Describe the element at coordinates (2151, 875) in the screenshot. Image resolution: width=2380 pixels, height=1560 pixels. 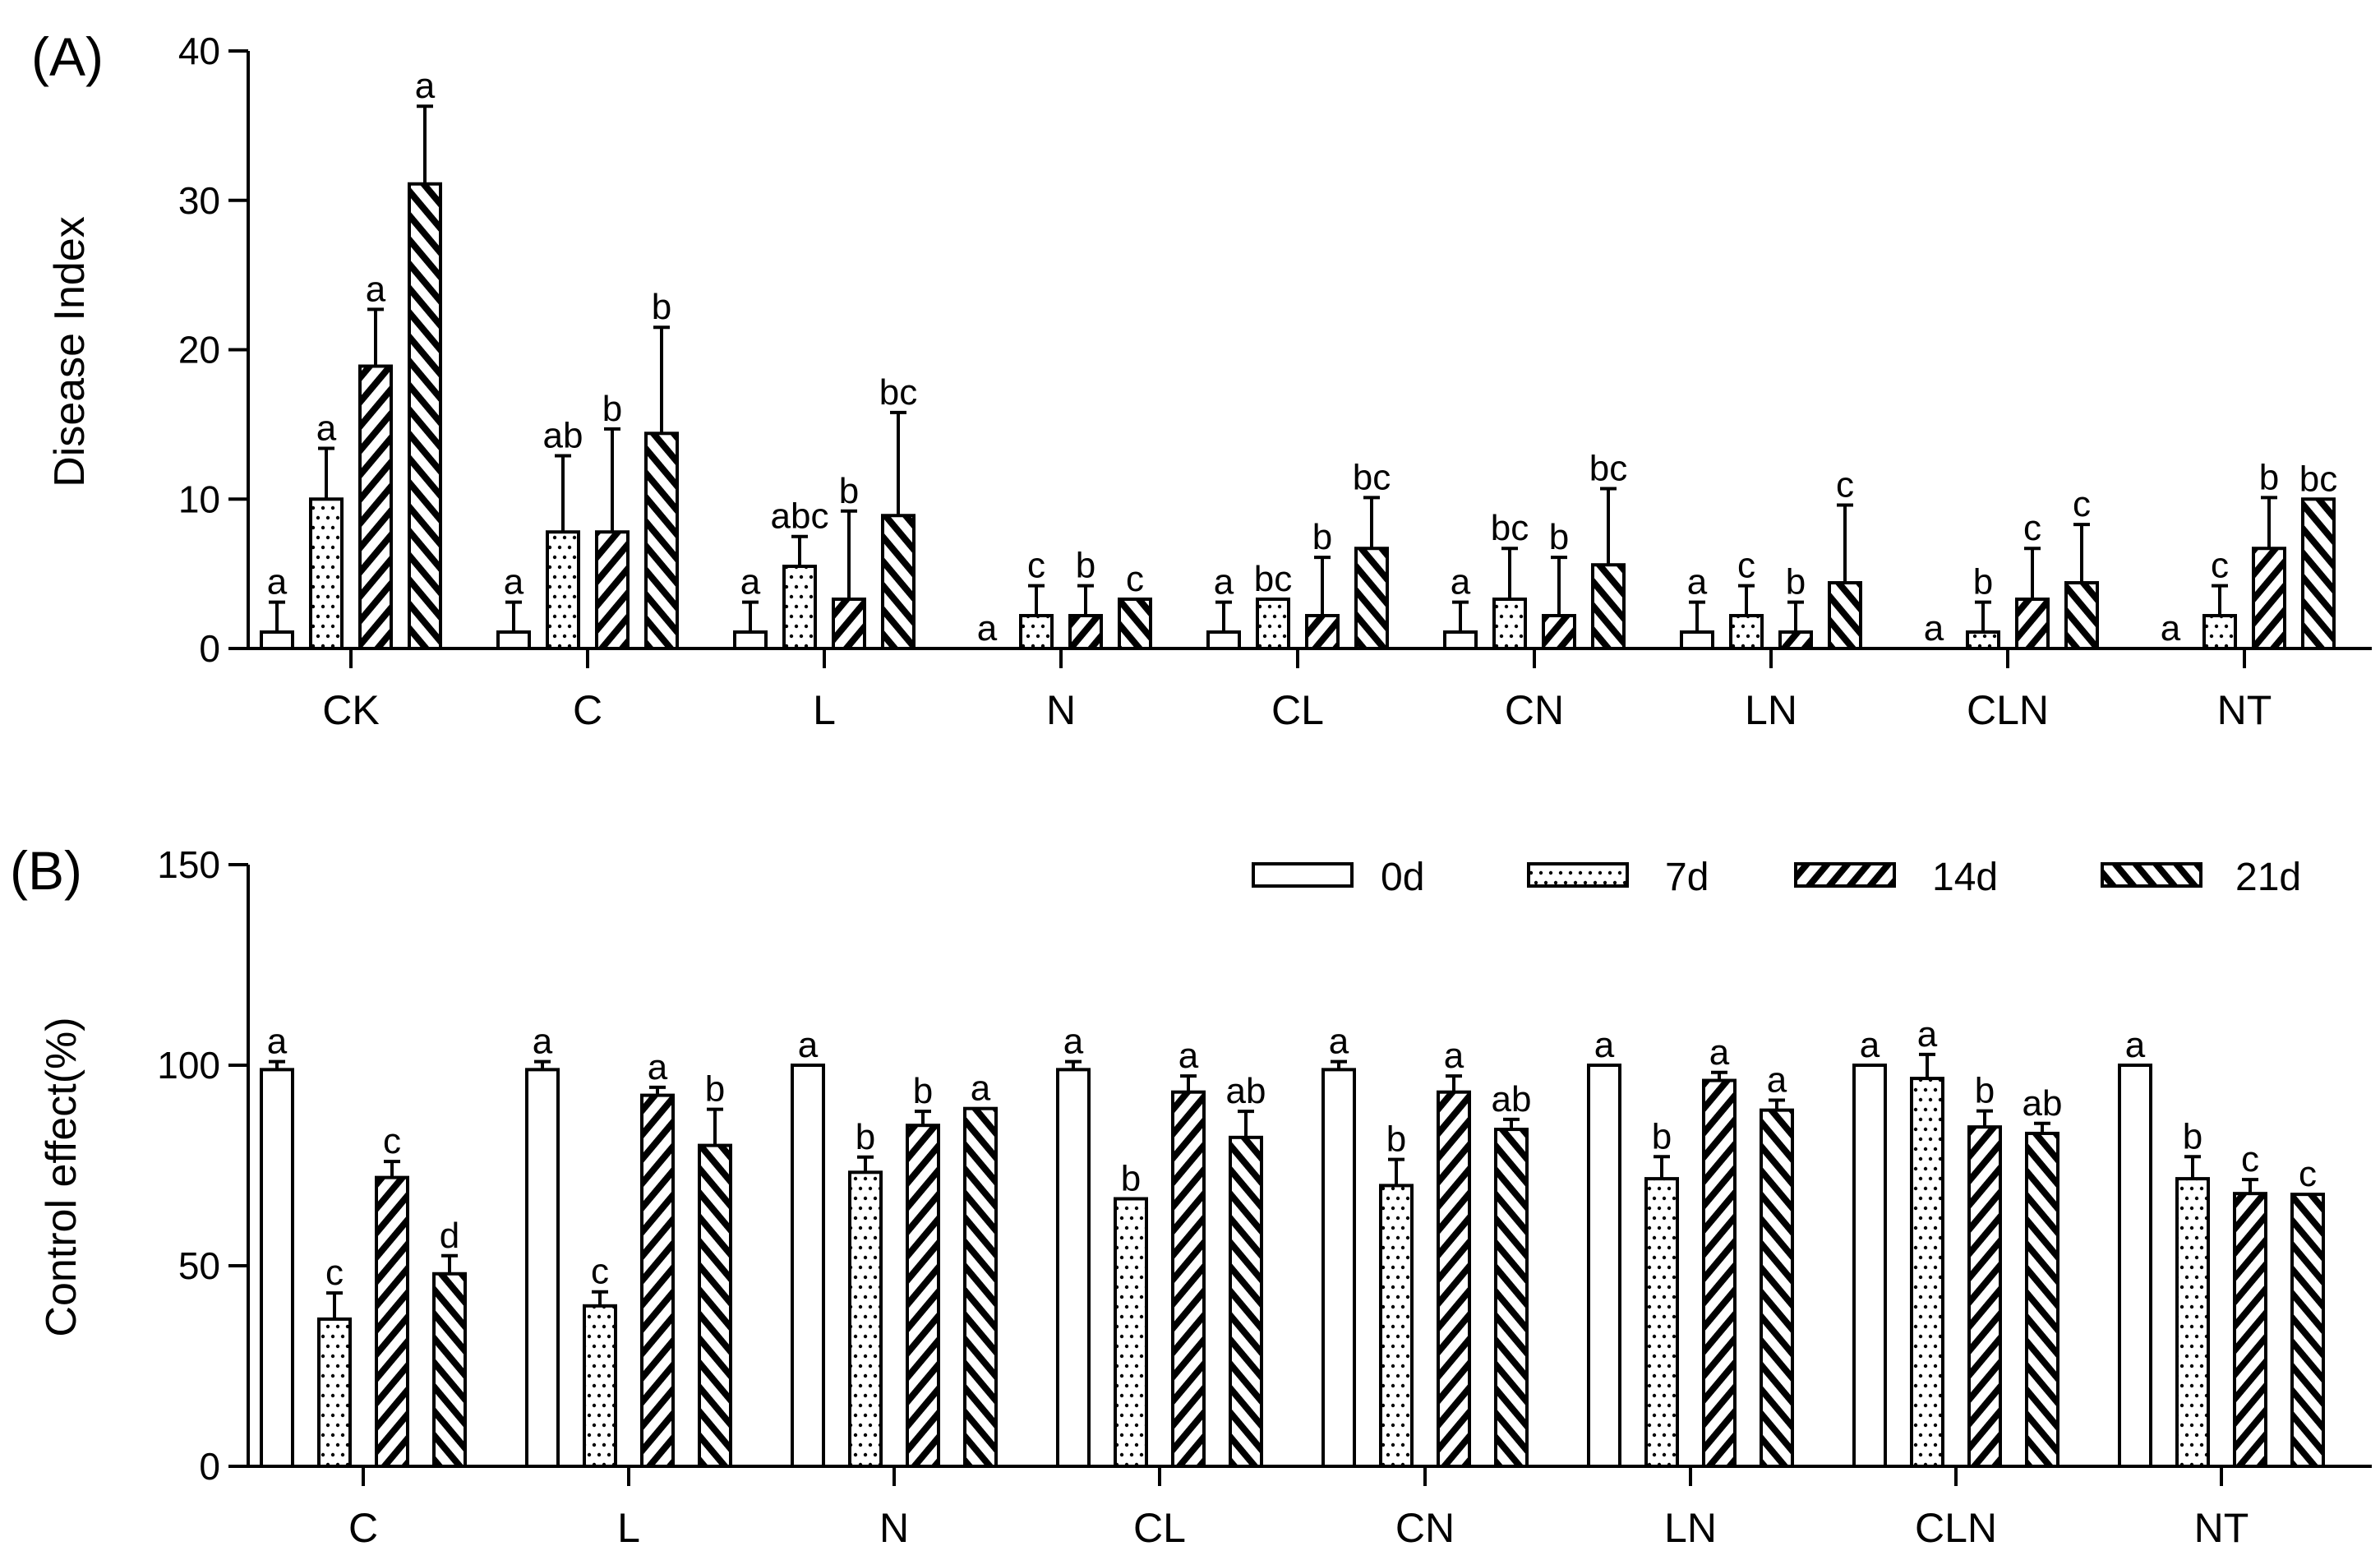
I see `legend-swatch-21d` at that location.